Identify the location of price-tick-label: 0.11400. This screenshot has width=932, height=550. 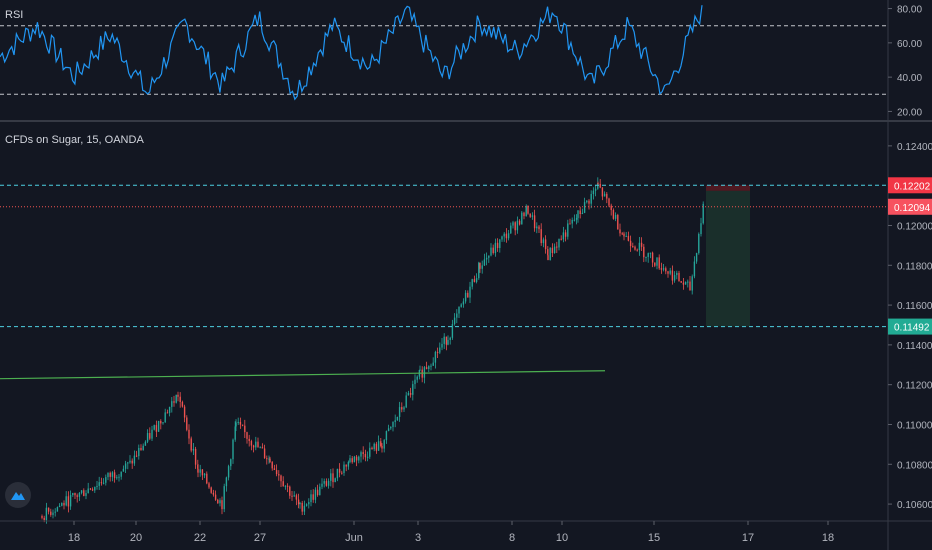
(914, 346).